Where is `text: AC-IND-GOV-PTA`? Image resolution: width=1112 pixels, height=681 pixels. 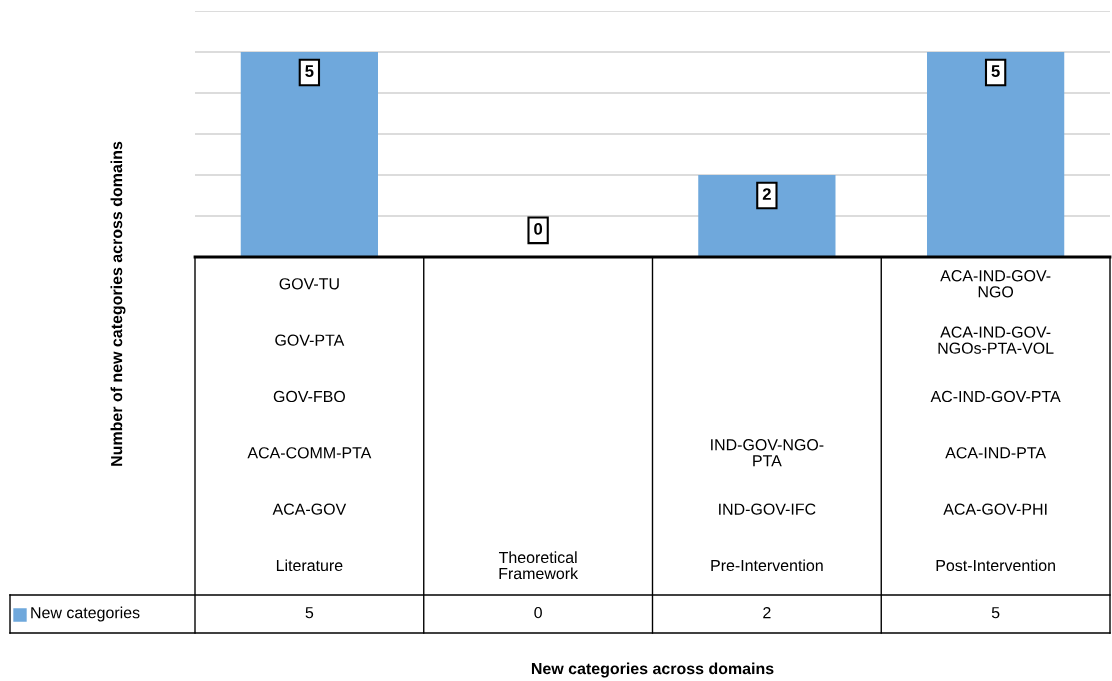
text: AC-IND-GOV-PTA is located at coordinates (995, 396).